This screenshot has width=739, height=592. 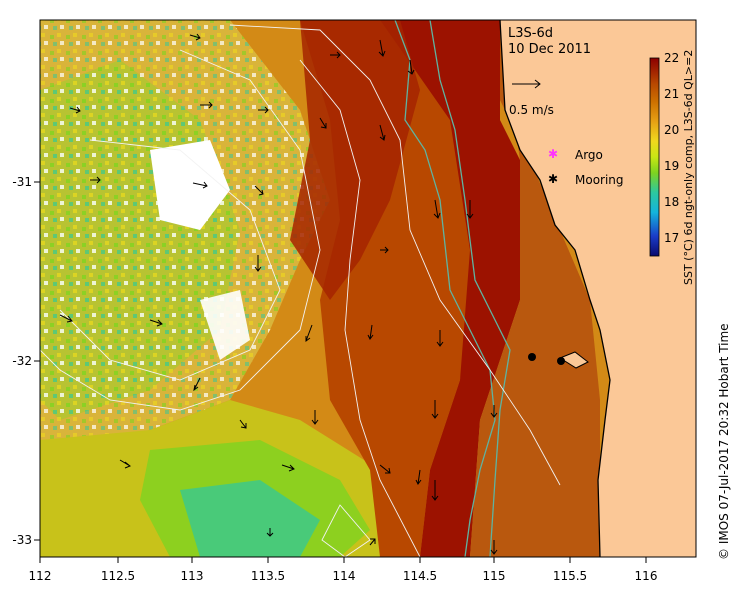 I want to click on credit-text: © IMOS 07-Jul-2017 20:32 Hobart Time, so click(x=724, y=441).